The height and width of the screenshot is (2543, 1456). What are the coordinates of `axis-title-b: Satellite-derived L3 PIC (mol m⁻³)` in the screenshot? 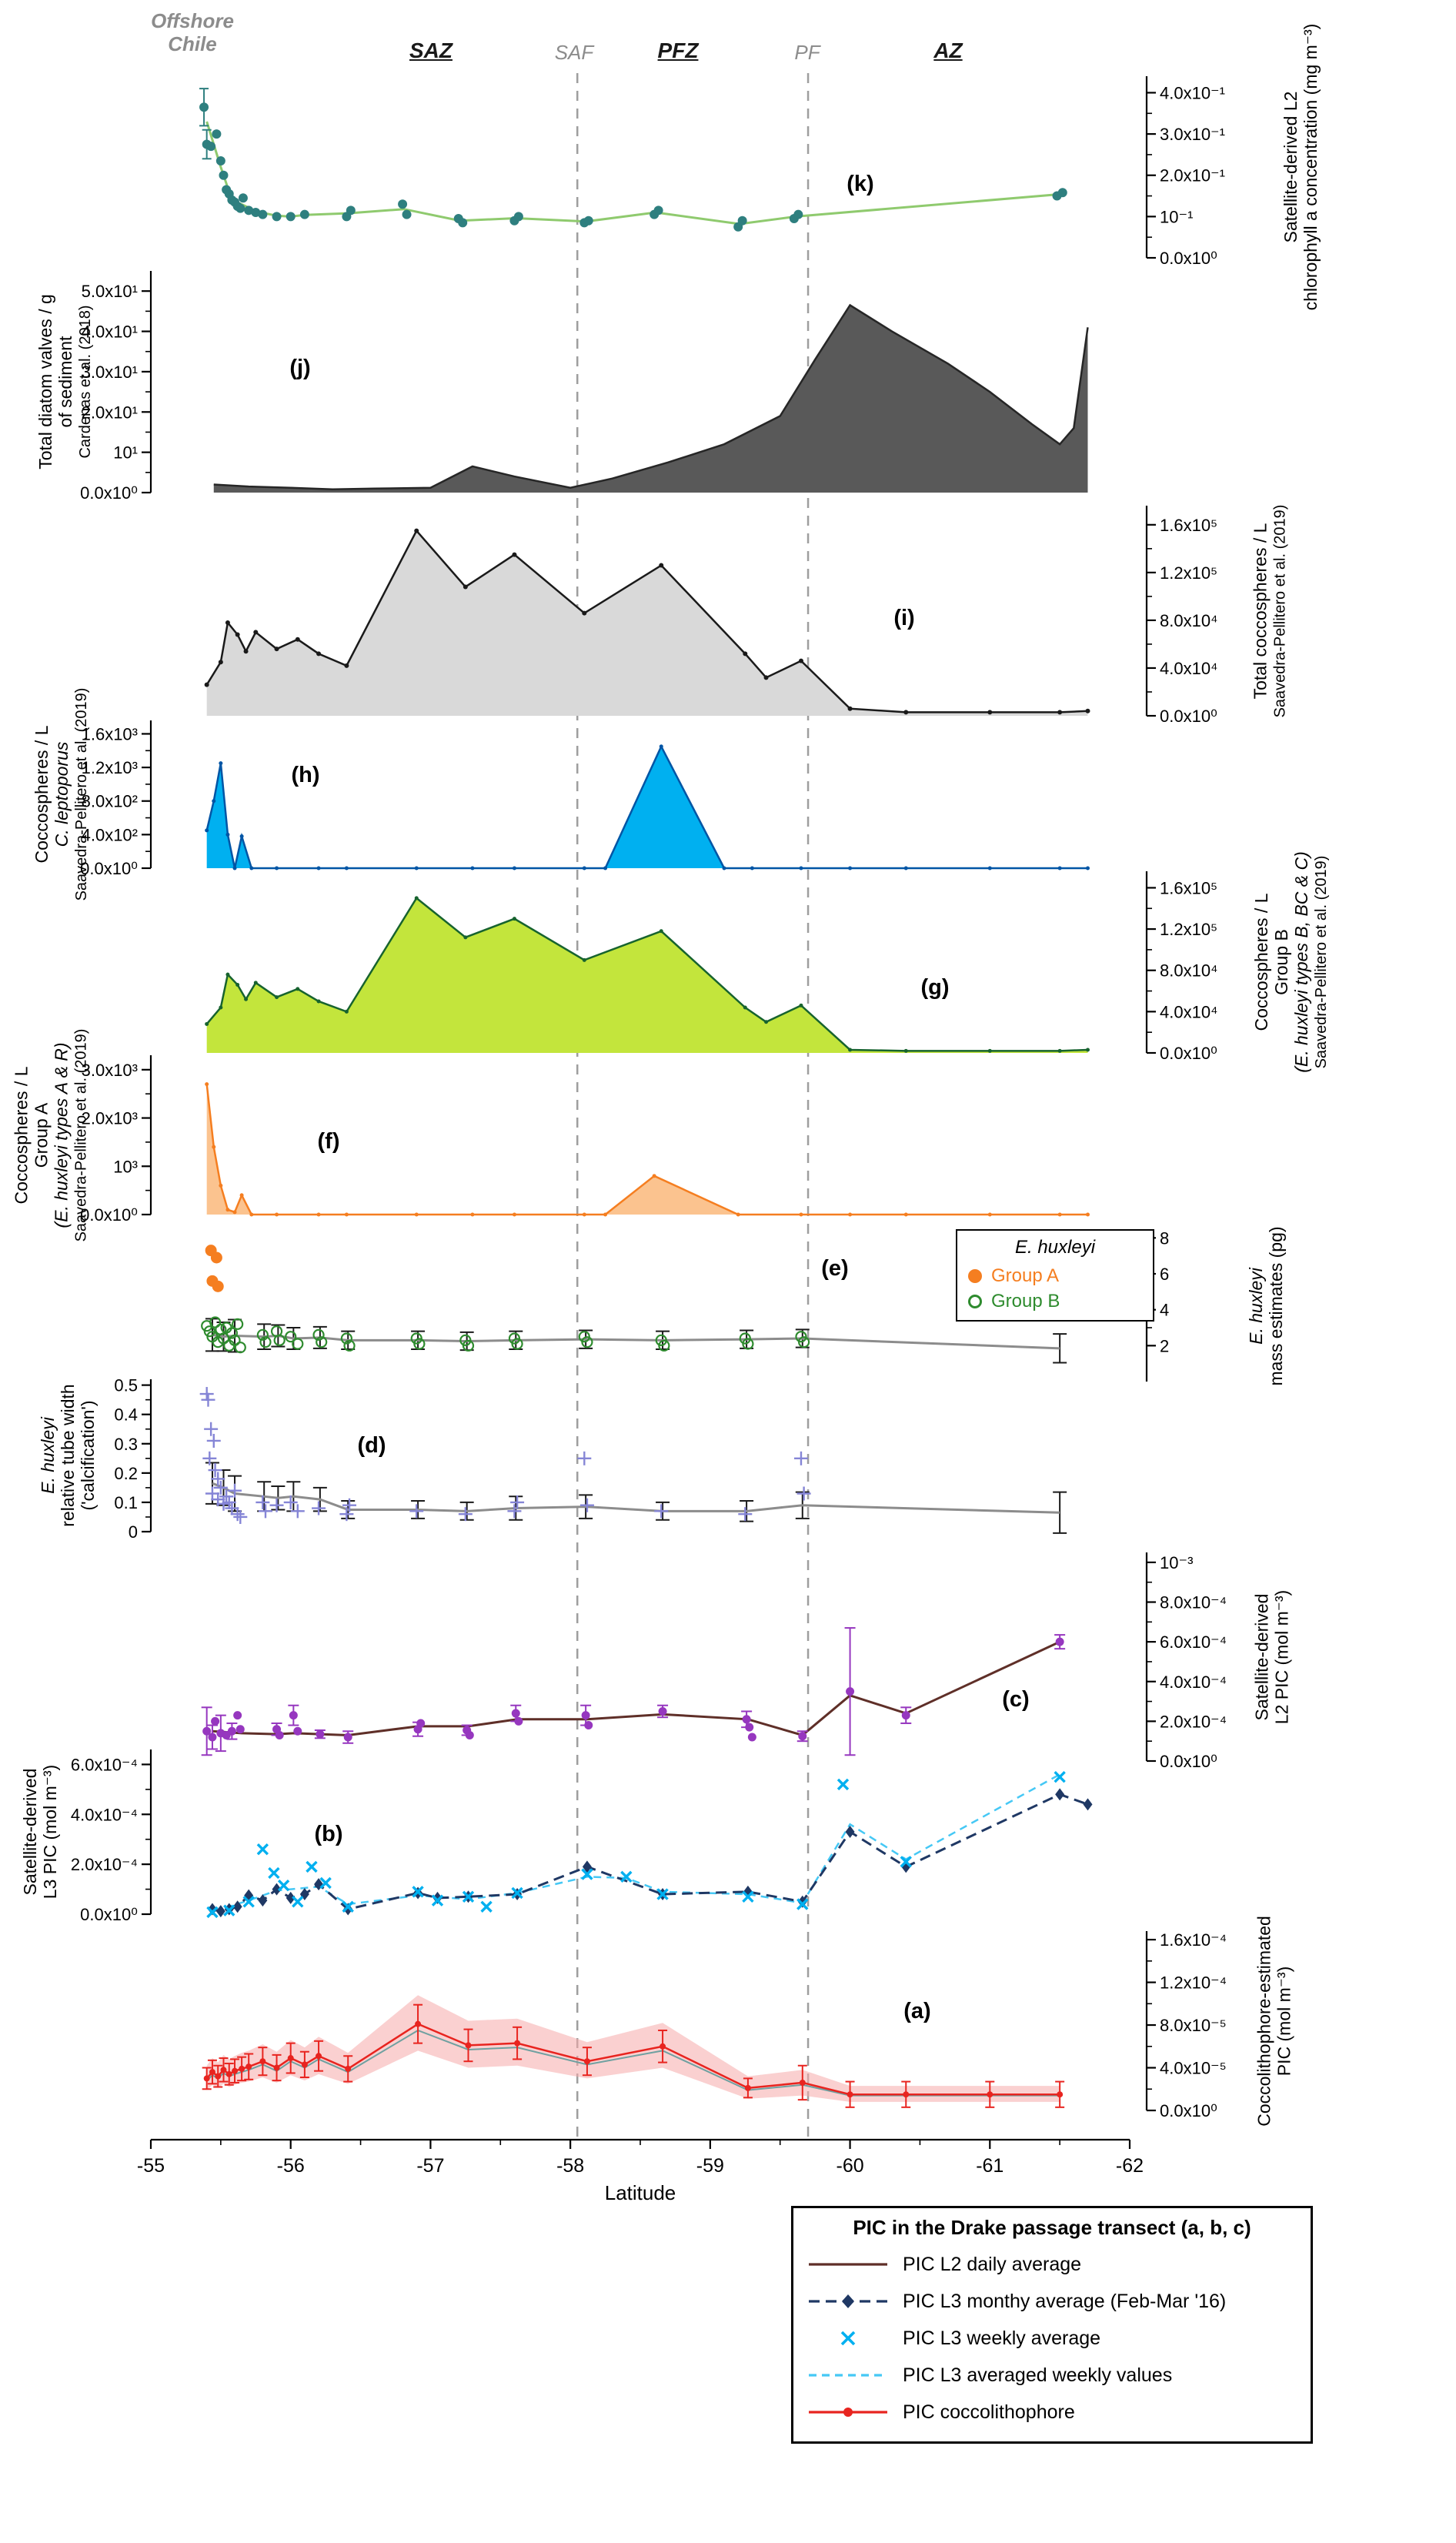 It's located at (40, 1832).